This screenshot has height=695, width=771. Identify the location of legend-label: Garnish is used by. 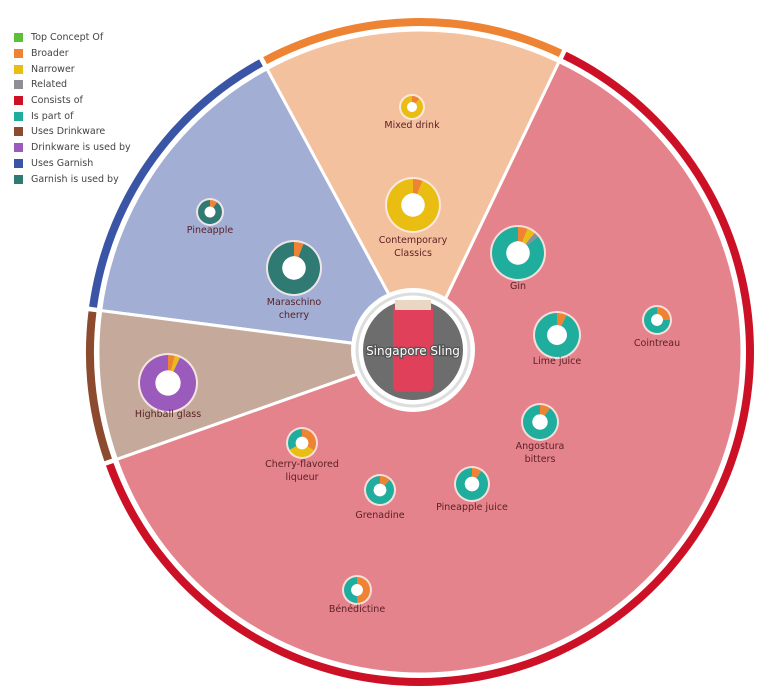
(75, 179).